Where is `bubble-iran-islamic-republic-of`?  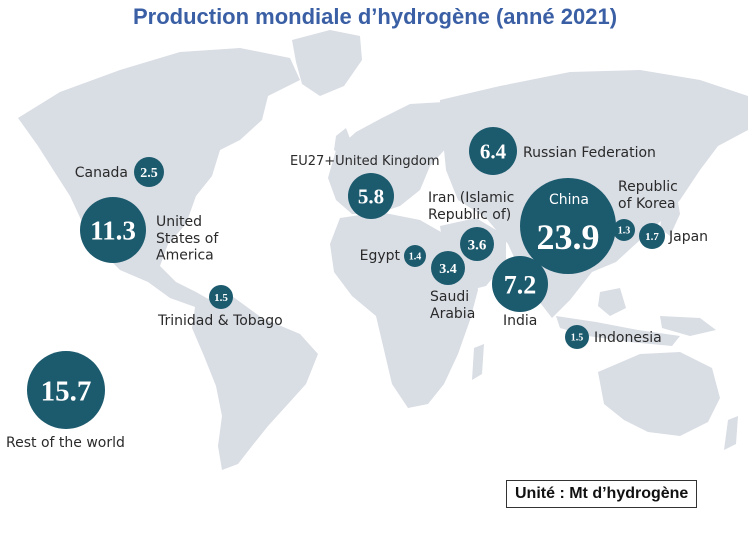 bubble-iran-islamic-republic-of is located at coordinates (477, 244).